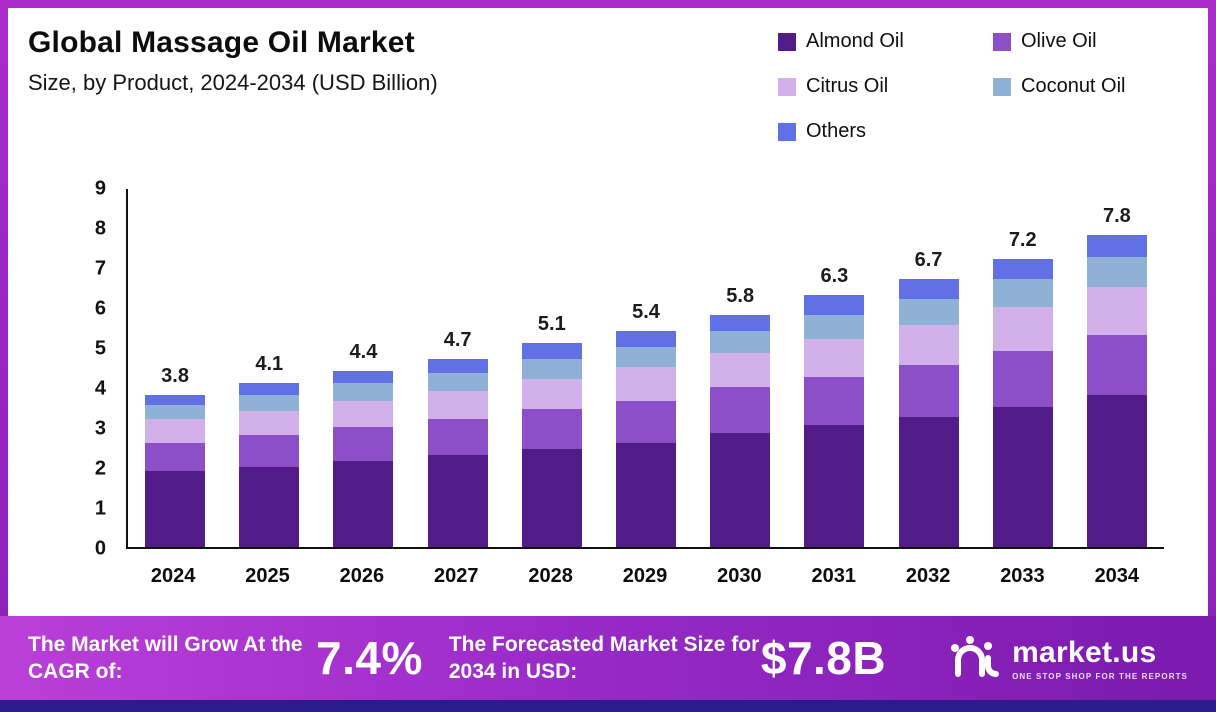  I want to click on legend-item-almond-oil: Almond Oil, so click(880, 41).